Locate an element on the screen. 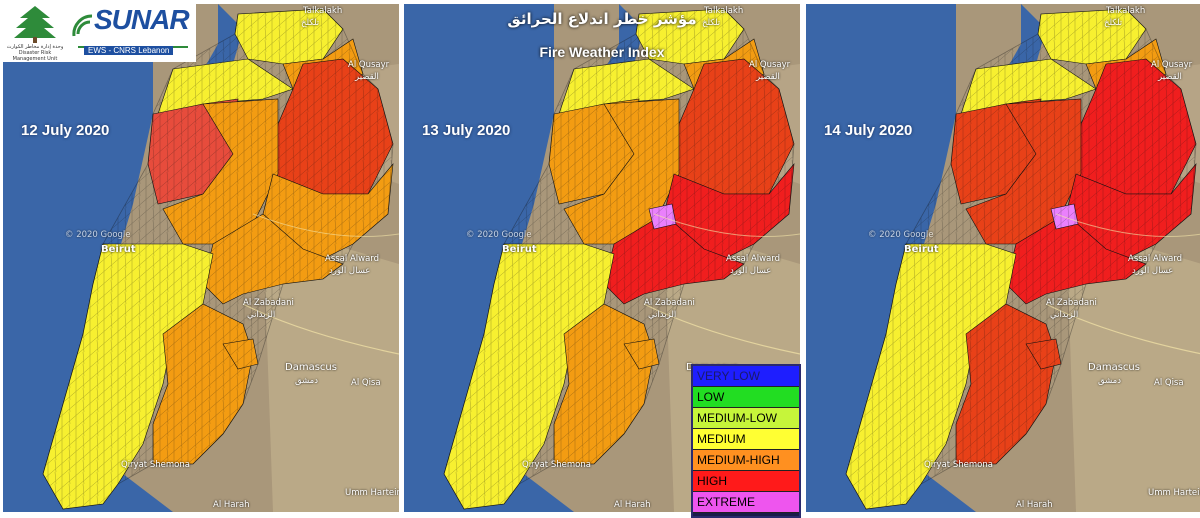  legend-item-medium: MEDIUM is located at coordinates (746, 439).